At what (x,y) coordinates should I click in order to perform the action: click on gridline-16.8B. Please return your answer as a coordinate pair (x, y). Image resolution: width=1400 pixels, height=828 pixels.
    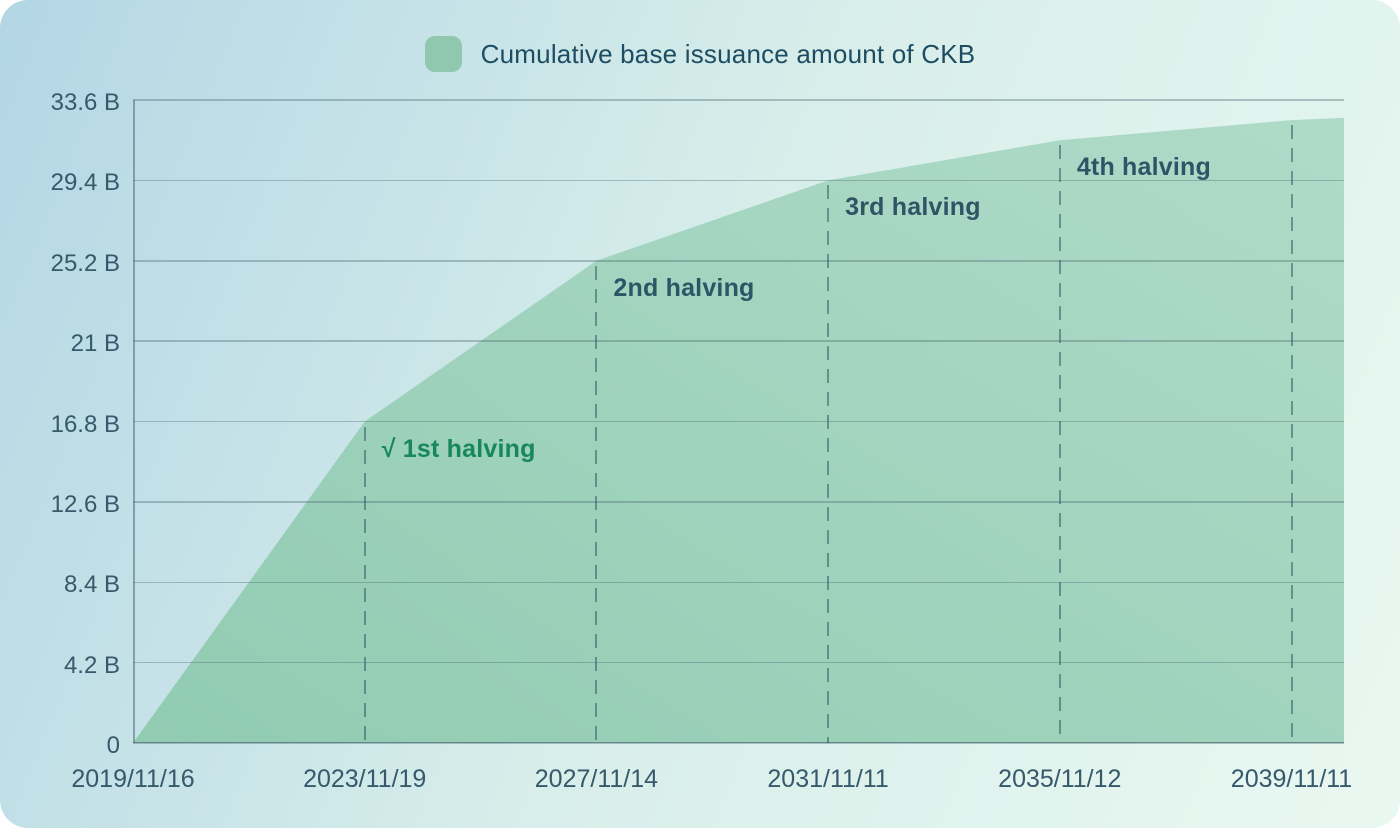
    Looking at the image, I should click on (738, 421).